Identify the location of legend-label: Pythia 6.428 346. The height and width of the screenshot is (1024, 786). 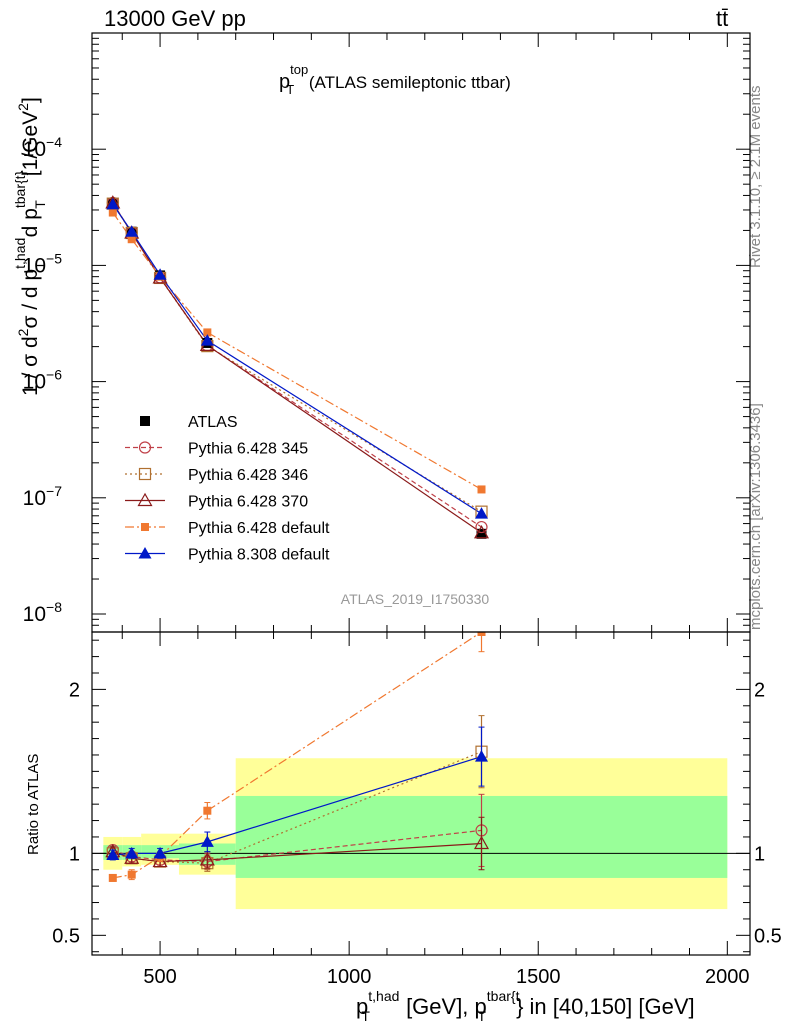
(248, 475).